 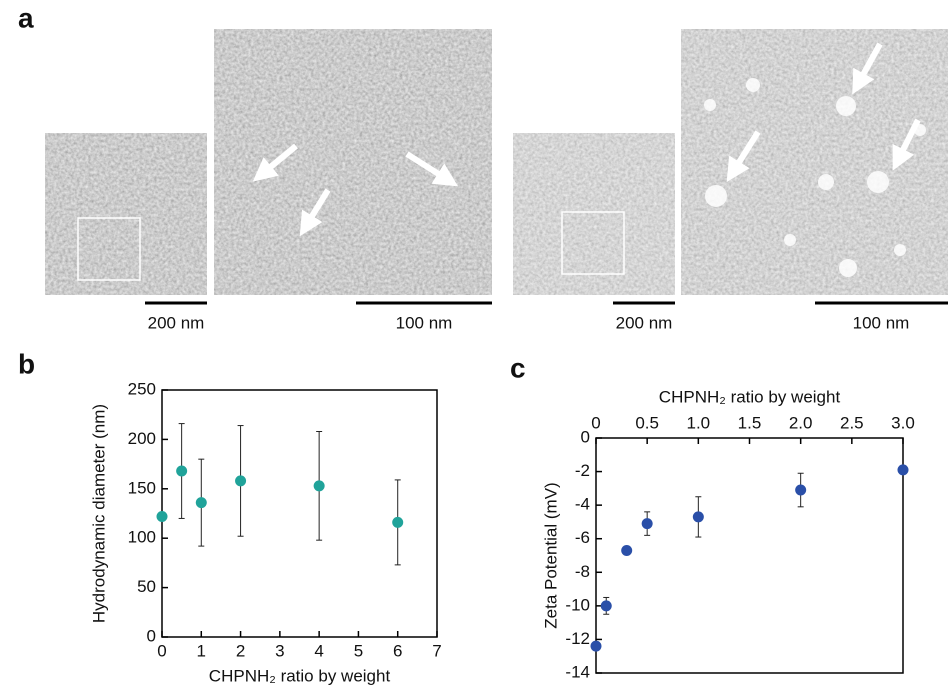 I want to click on y-tick-label: -6, so click(x=582, y=537).